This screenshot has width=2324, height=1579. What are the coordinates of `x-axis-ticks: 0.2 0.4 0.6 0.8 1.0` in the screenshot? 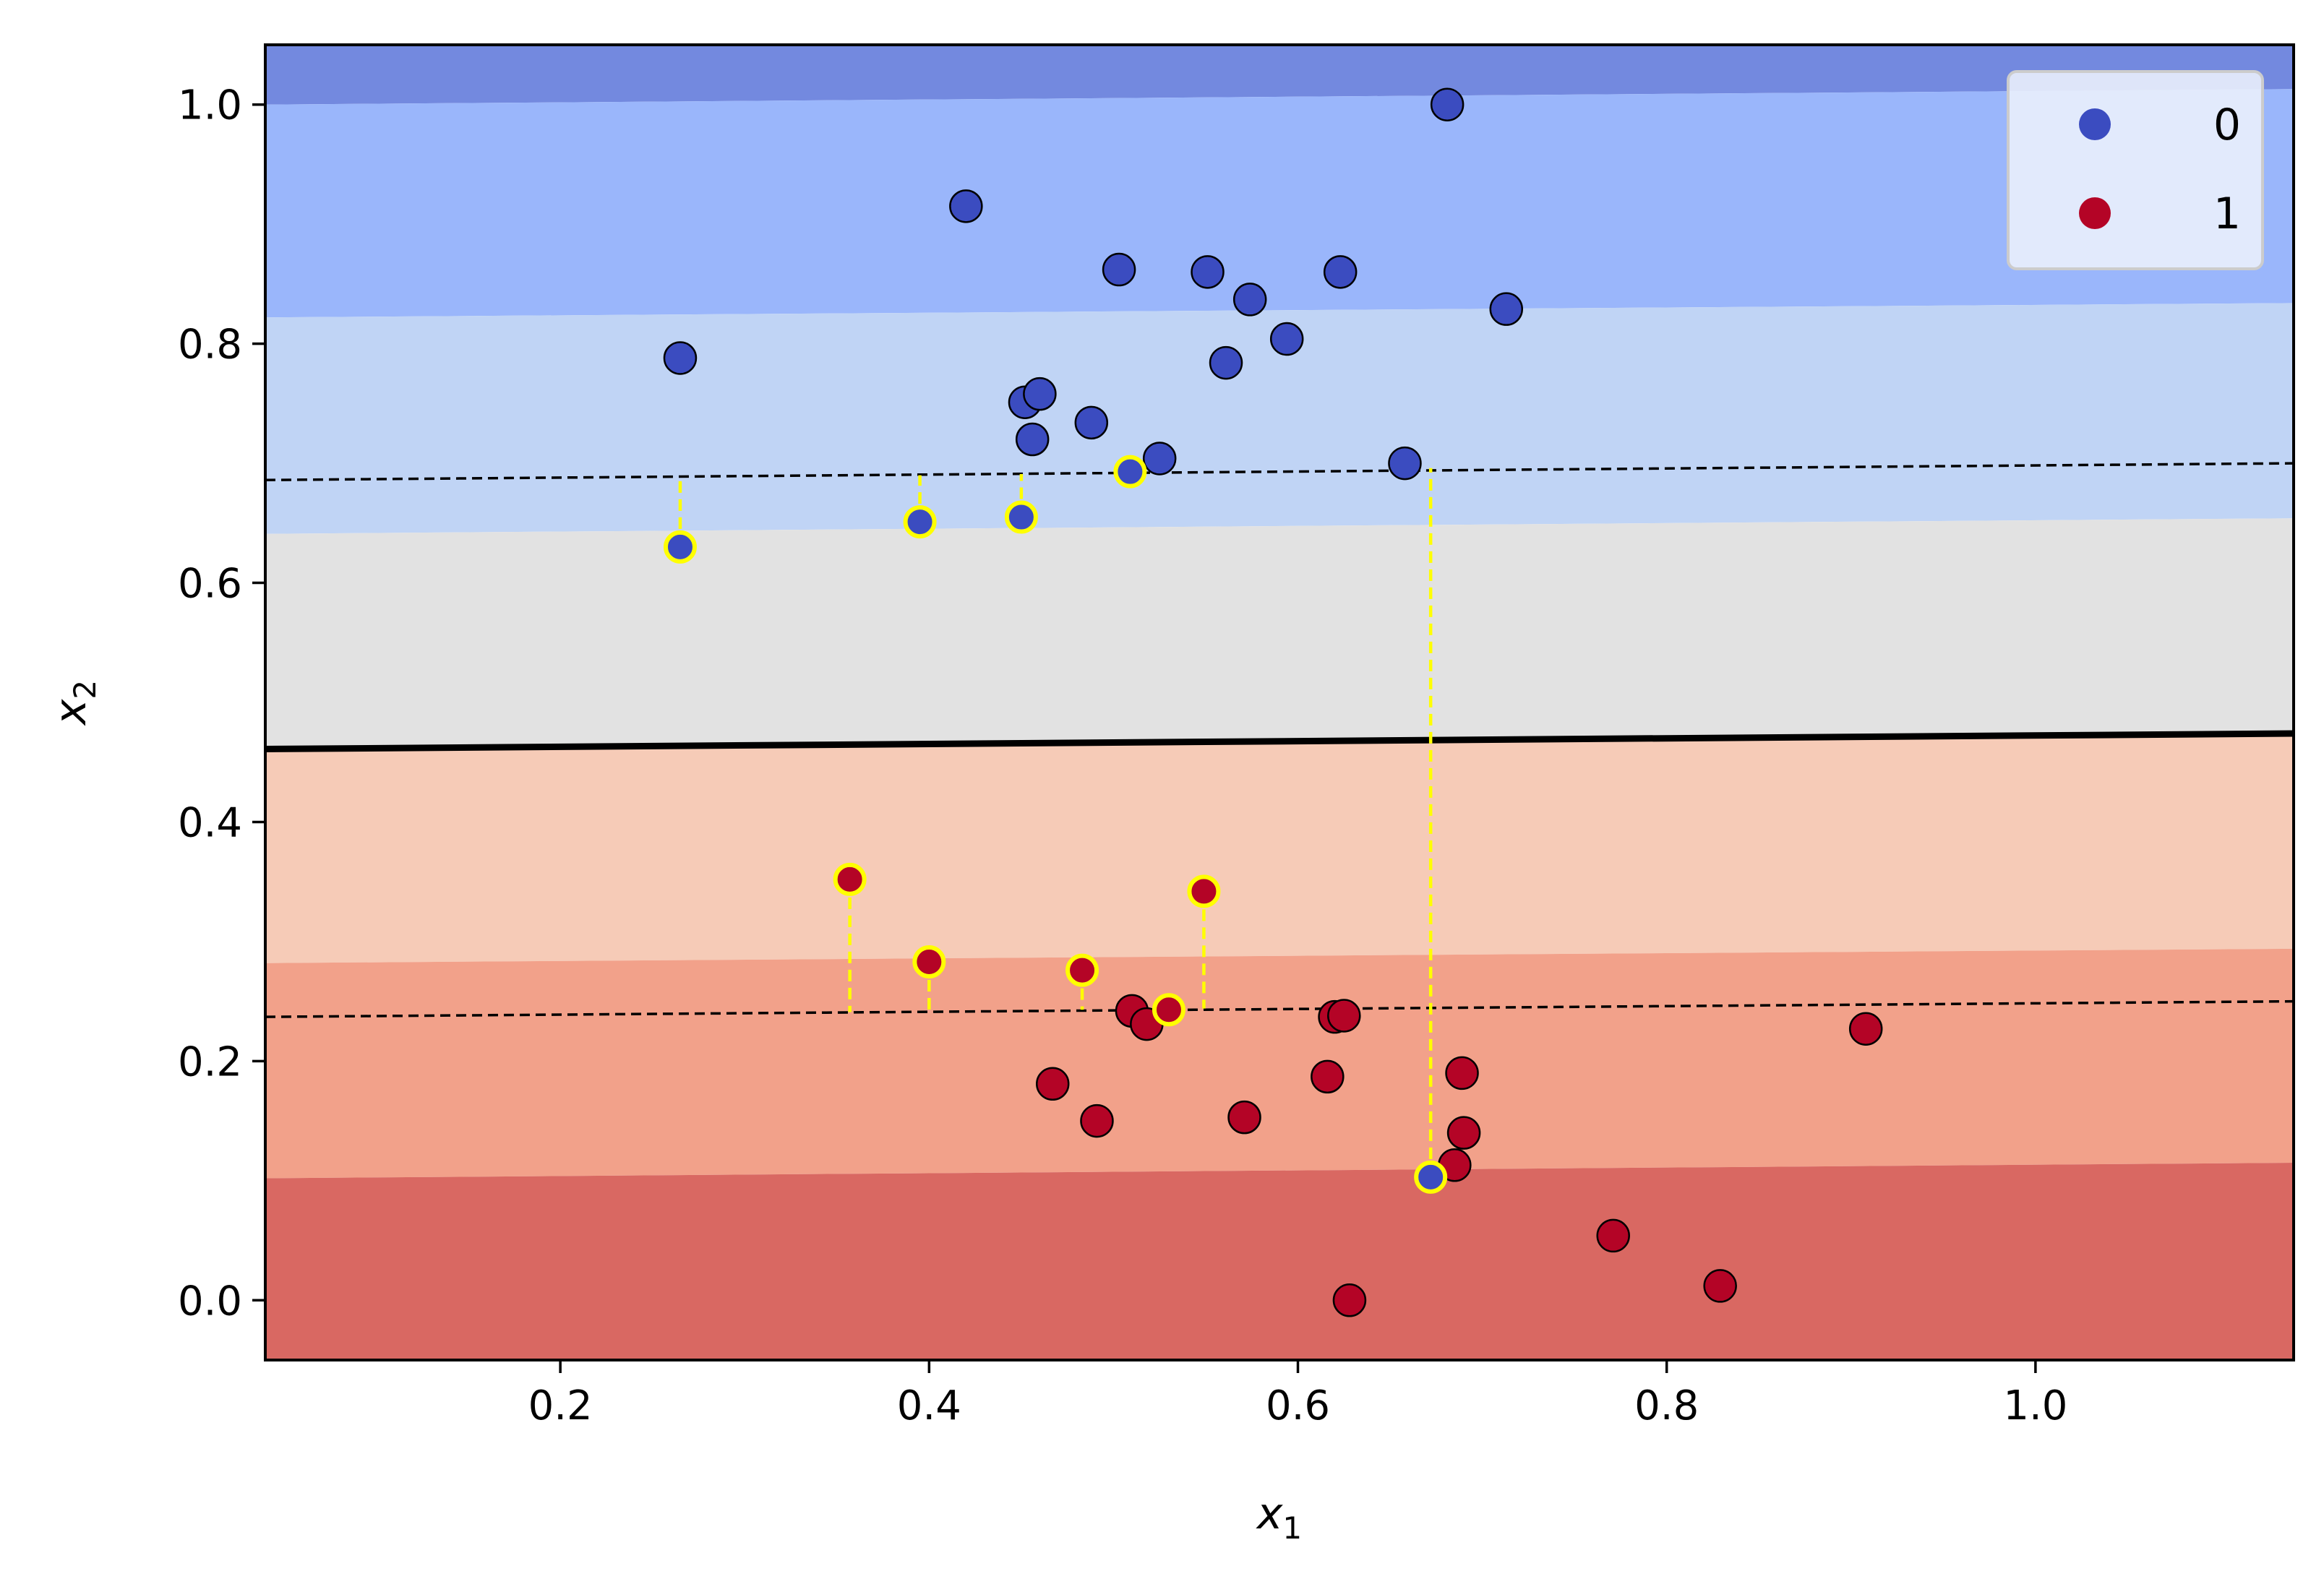 It's located at (1297, 1394).